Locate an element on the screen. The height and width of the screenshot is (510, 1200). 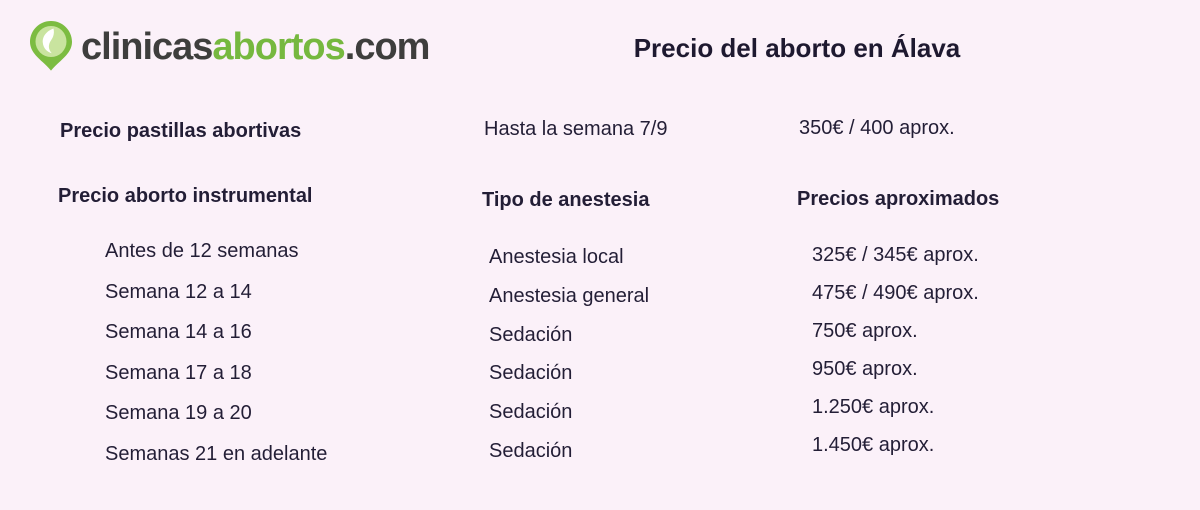
page-title: Precio del aborto en Álava is located at coordinates (797, 48).